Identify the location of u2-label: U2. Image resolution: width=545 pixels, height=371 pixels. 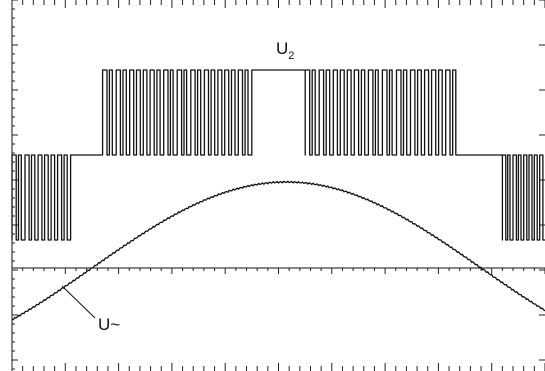
(285, 50).